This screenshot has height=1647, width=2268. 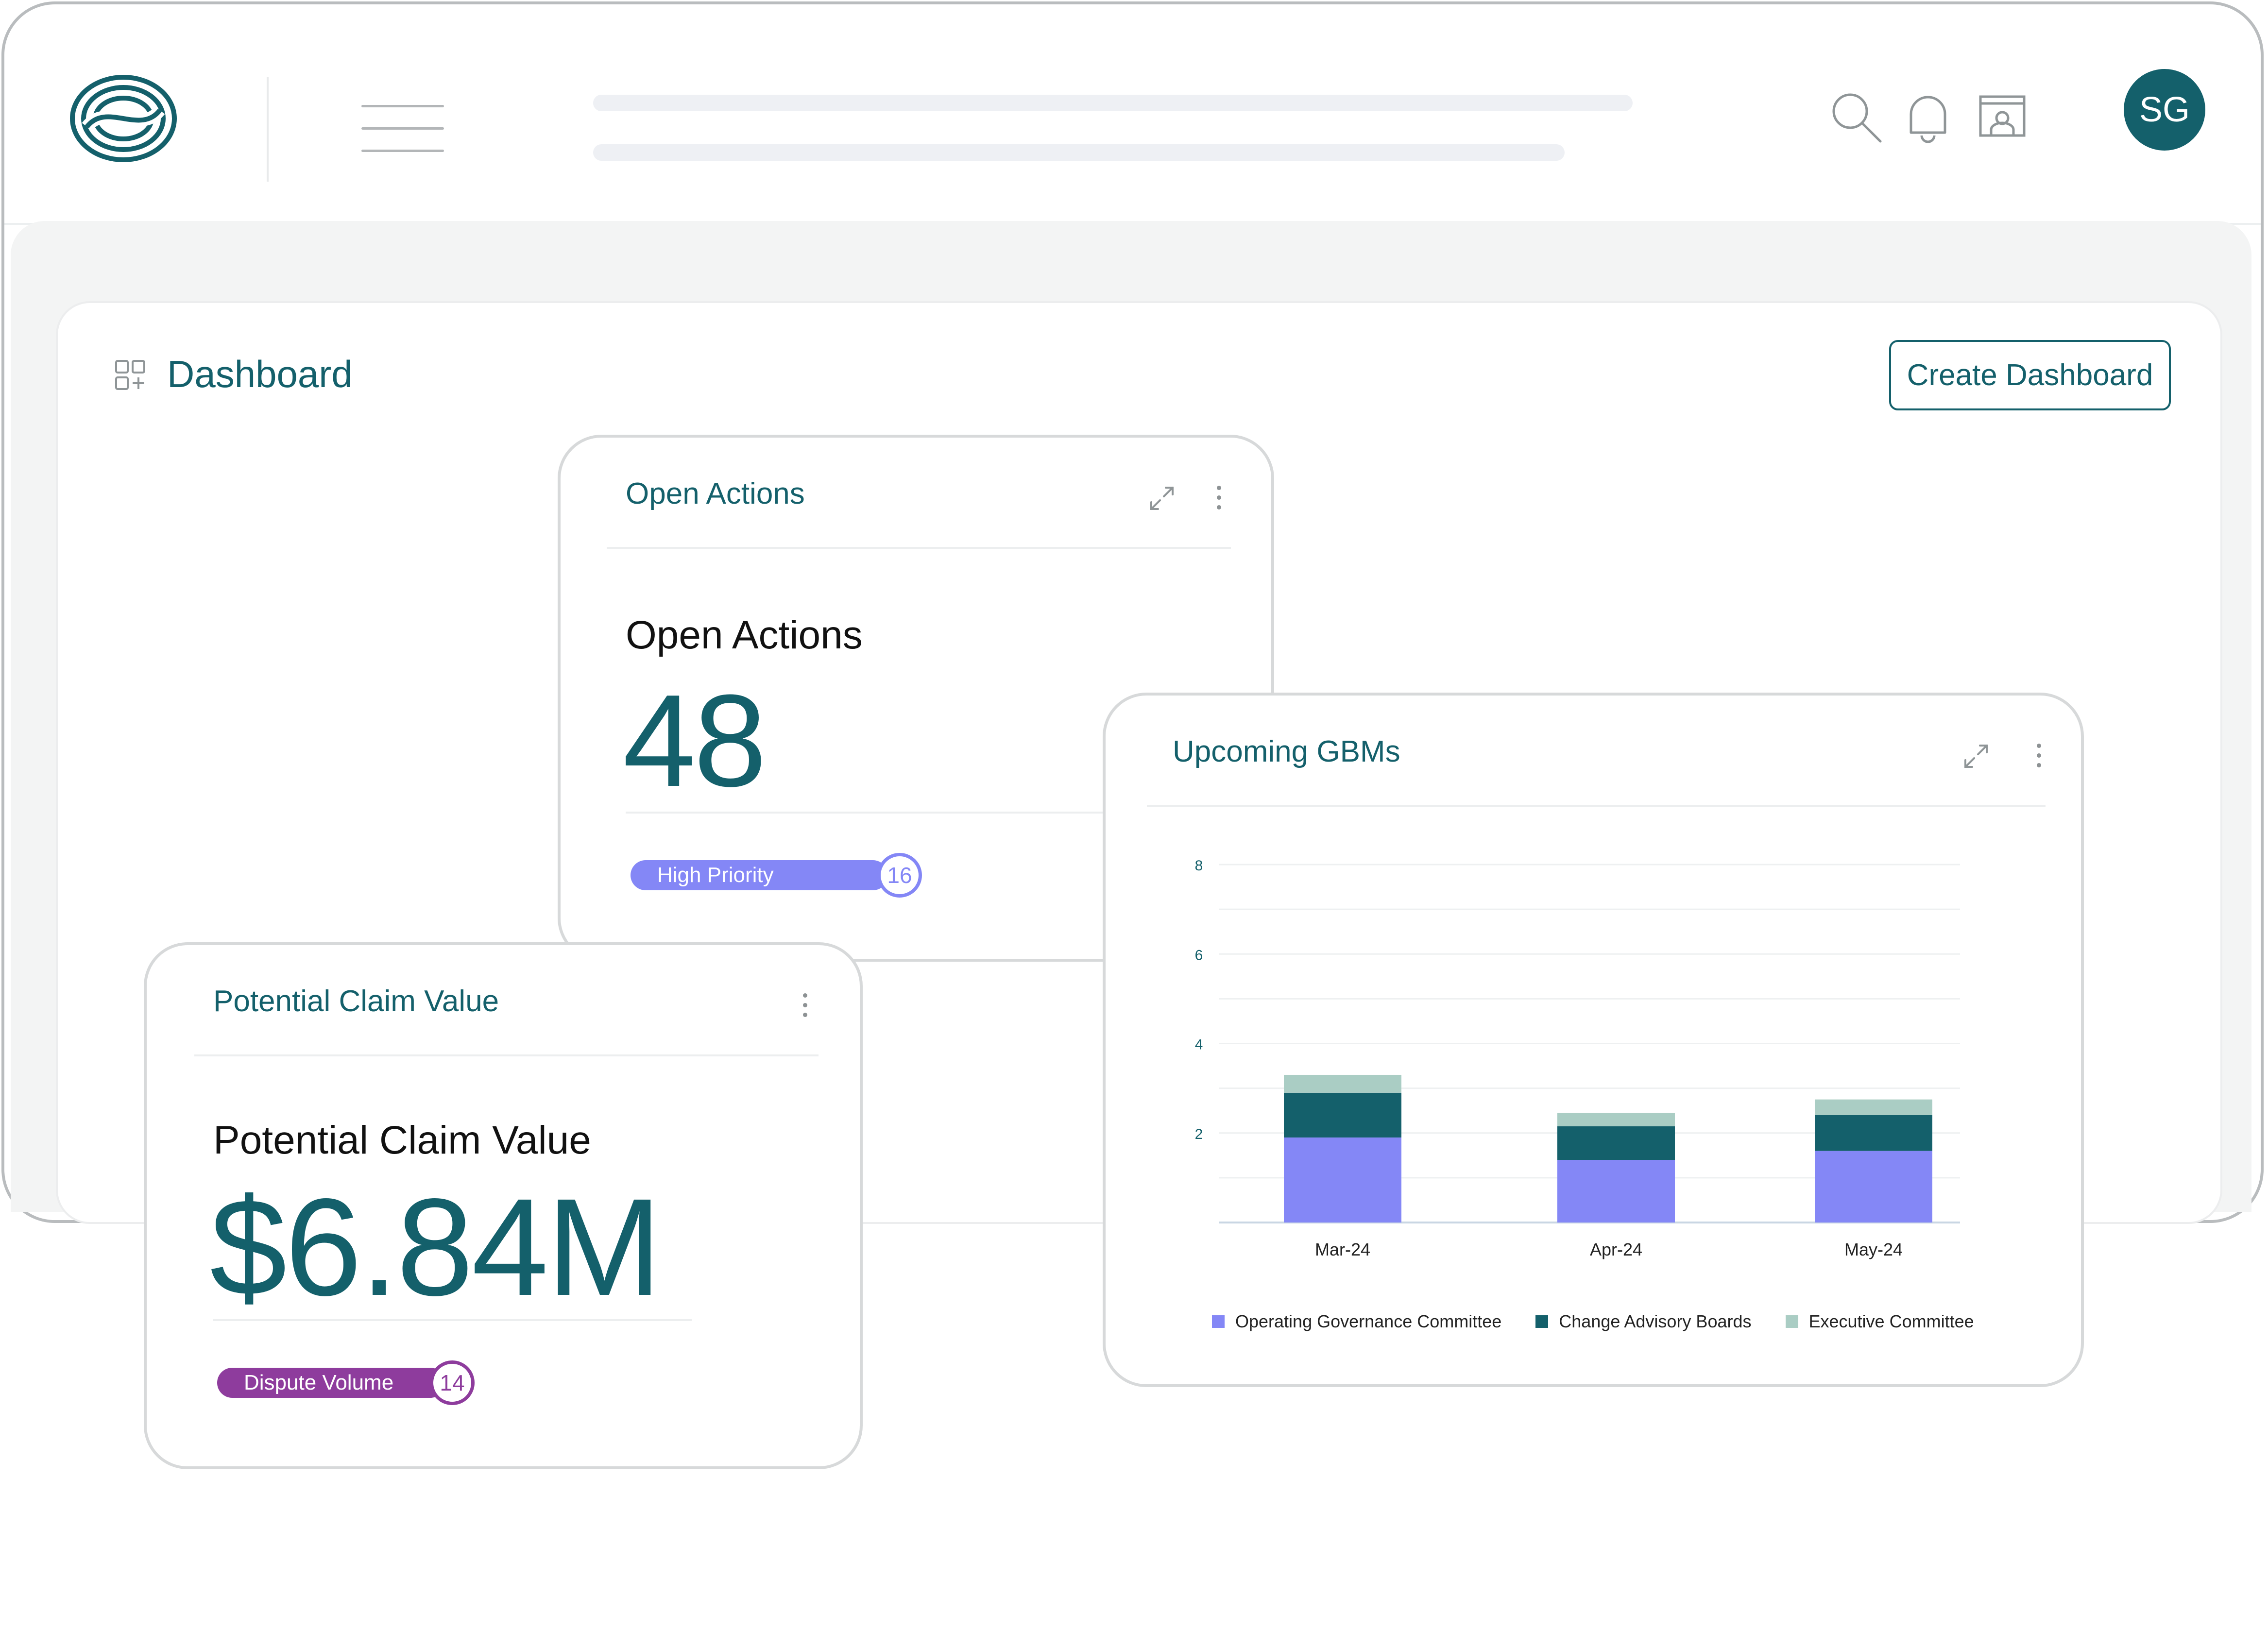 I want to click on header-divider, so click(x=268, y=129).